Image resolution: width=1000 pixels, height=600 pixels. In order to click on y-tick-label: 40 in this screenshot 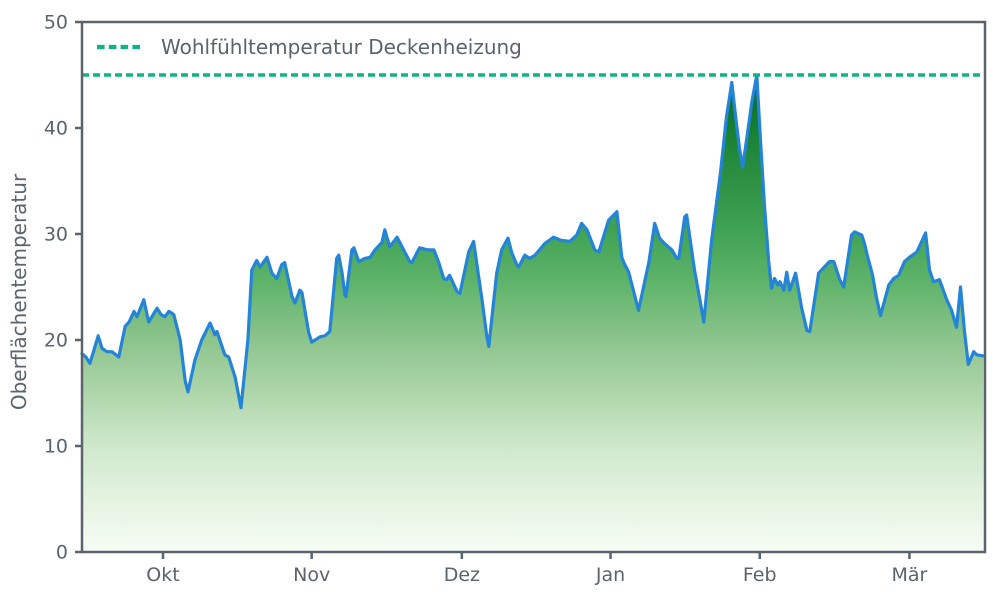, I will do `click(56, 129)`.